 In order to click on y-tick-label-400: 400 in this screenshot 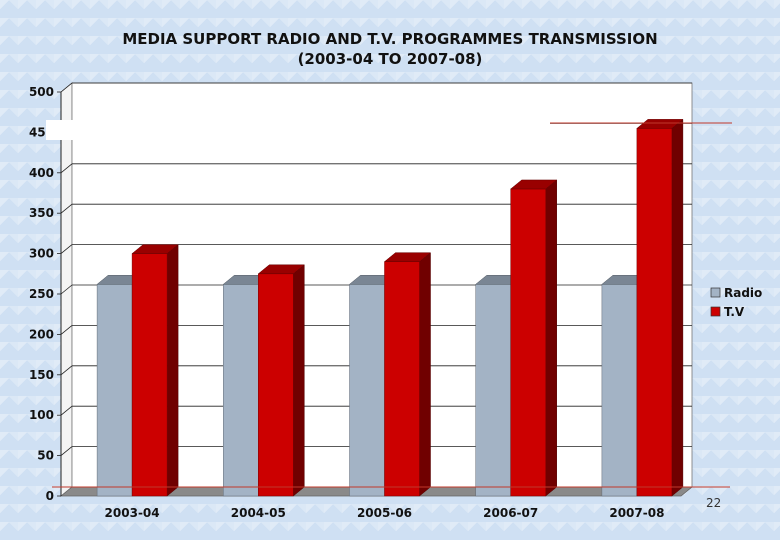, I will do `click(41, 173)`.